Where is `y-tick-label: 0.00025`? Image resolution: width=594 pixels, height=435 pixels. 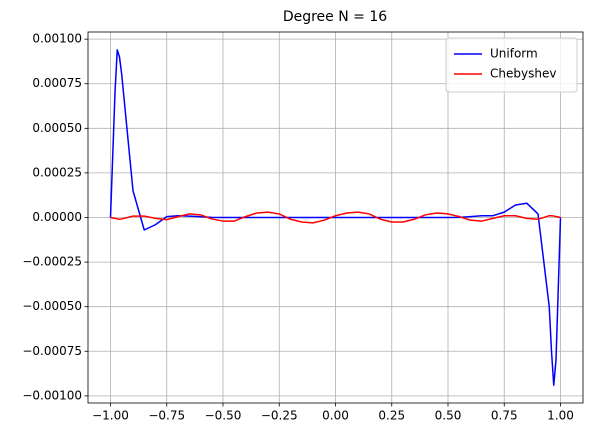
y-tick-label: 0.00025 is located at coordinates (57, 172).